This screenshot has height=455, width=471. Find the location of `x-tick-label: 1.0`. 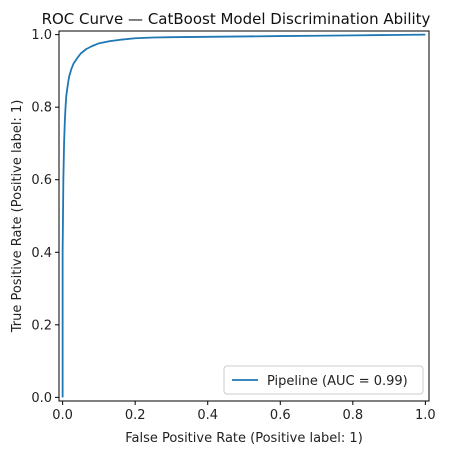

x-tick-label: 1.0 is located at coordinates (425, 415).